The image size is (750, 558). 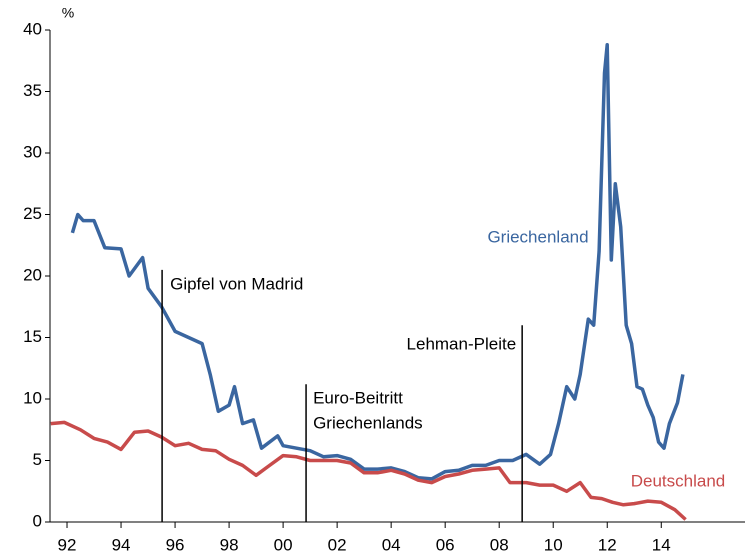 I want to click on event-label: Euro-Beitritt, so click(x=358, y=397).